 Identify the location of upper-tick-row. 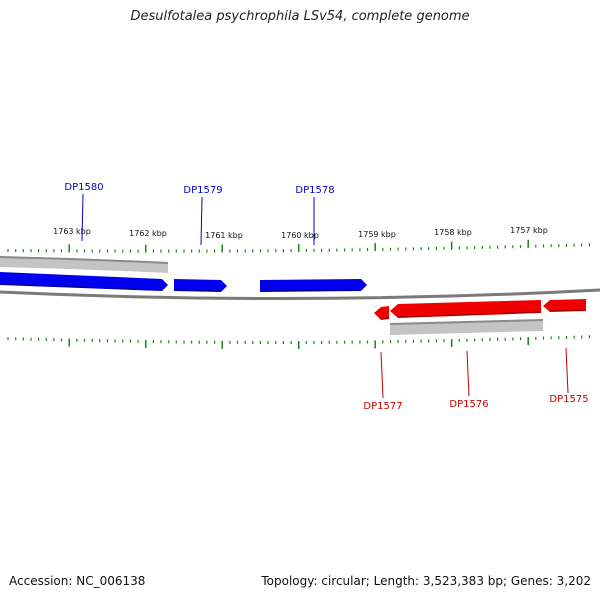
(299, 246).